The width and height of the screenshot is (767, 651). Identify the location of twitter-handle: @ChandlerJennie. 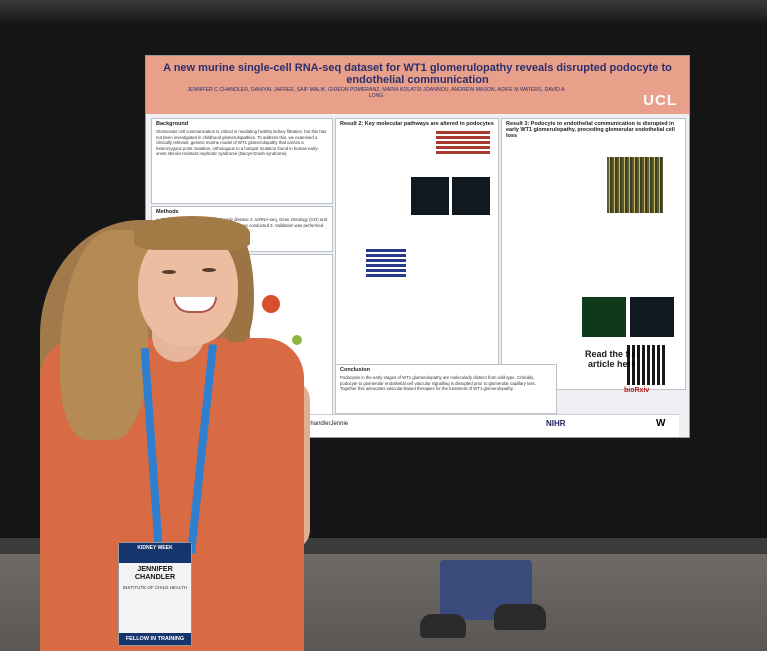
(324, 424).